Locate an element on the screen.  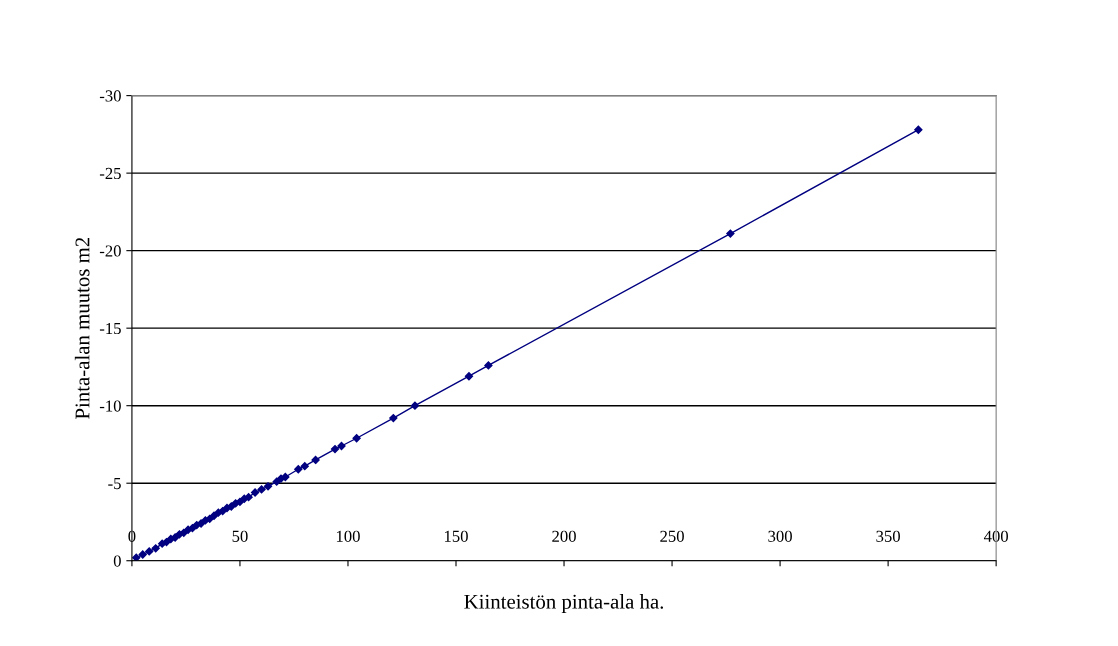
y-tick-label: -25 is located at coordinates (110, 173).